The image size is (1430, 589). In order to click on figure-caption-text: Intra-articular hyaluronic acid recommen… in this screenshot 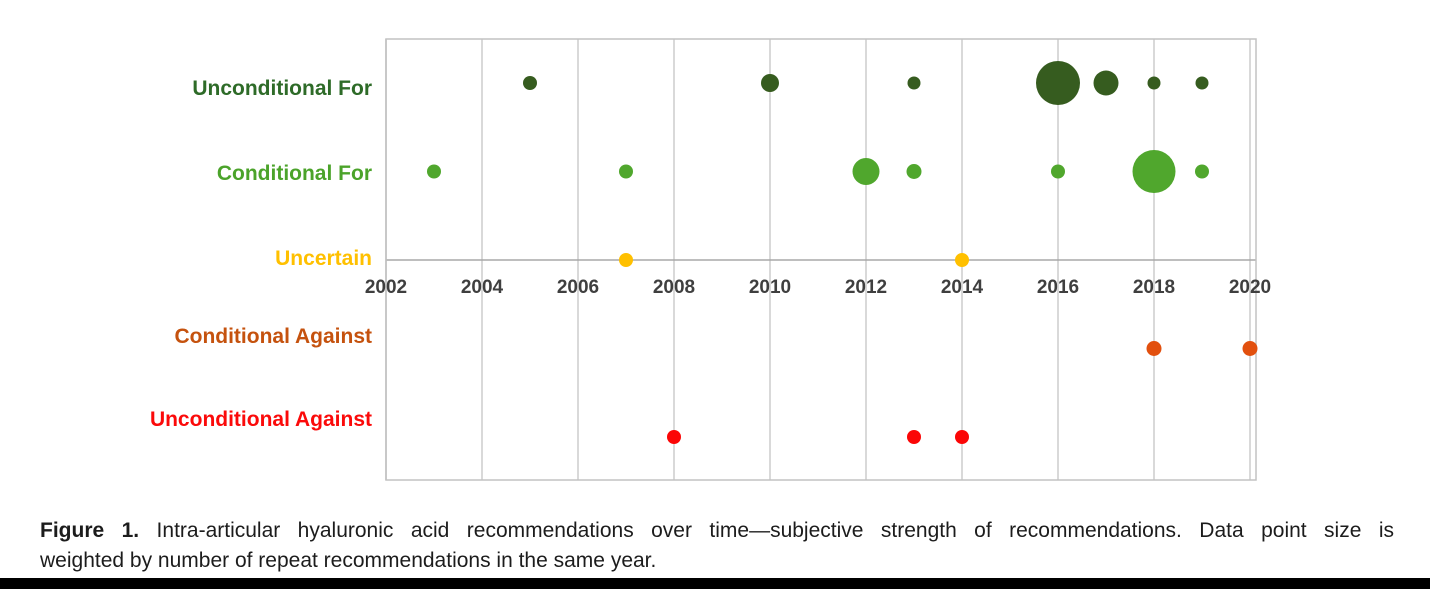, I will do `click(766, 530)`.